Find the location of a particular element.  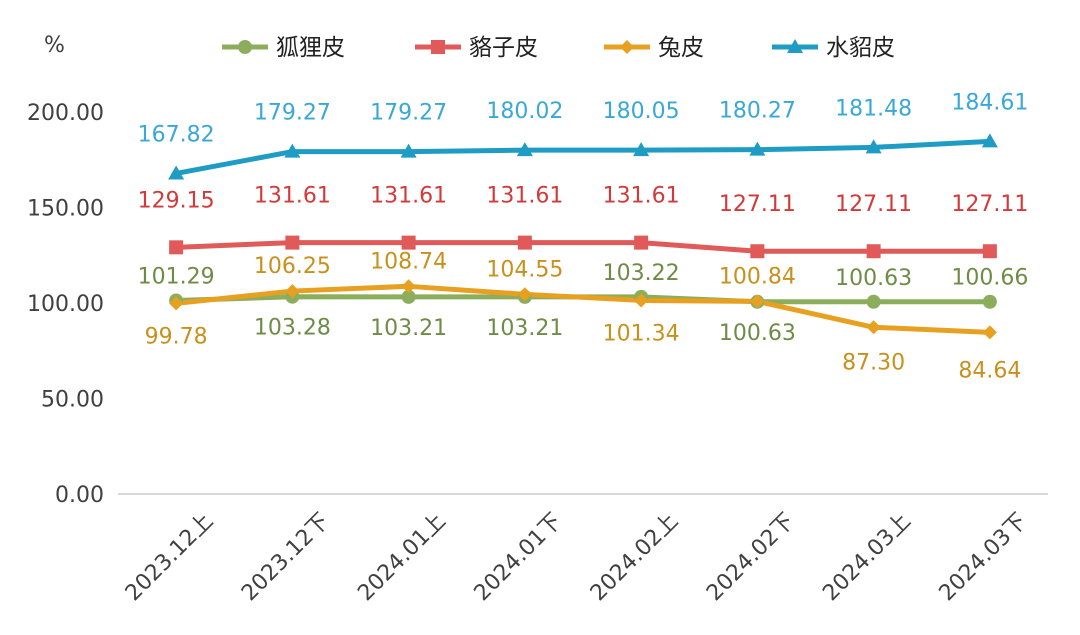

y-tick-label: 100.00 is located at coordinates (65, 304).